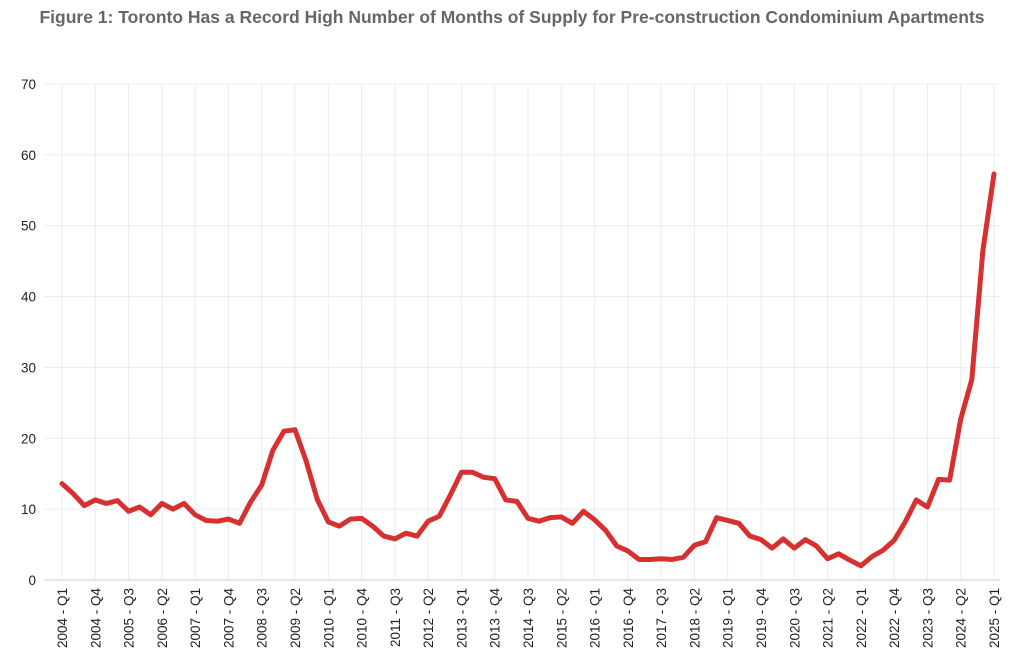 The width and height of the screenshot is (1024, 666). What do you see at coordinates (162, 618) in the screenshot?
I see `x-tick-label: 2006 - Q2` at bounding box center [162, 618].